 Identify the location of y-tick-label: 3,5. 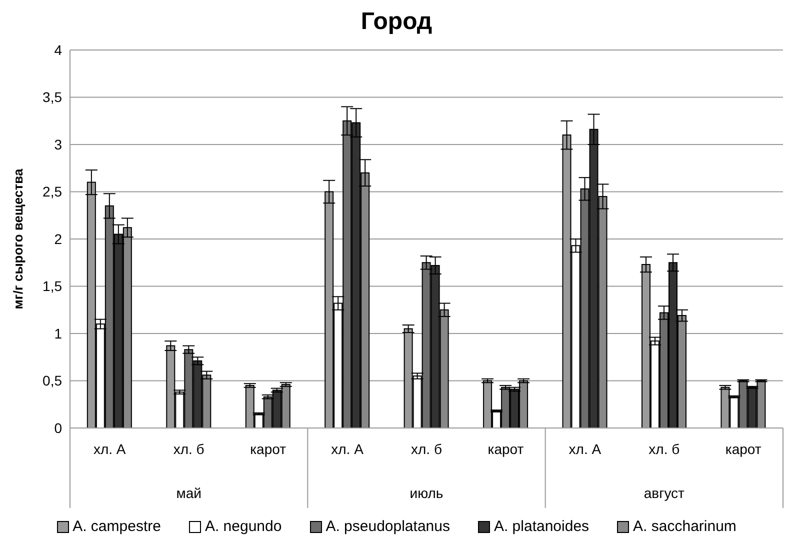
(52, 97).